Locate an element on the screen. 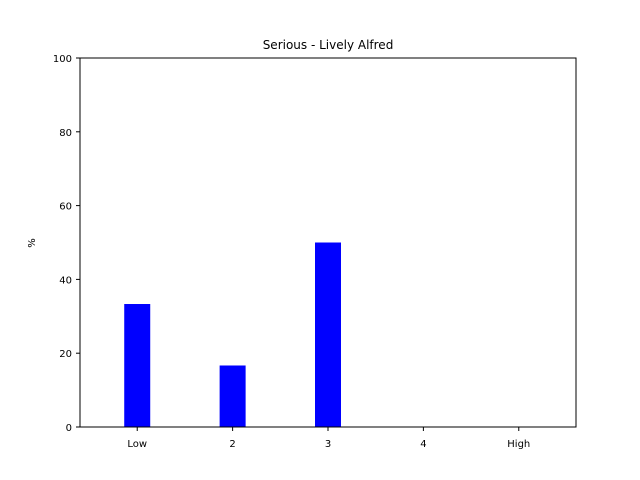 This screenshot has height=480, width=640. x-tick-label: High is located at coordinates (518, 444).